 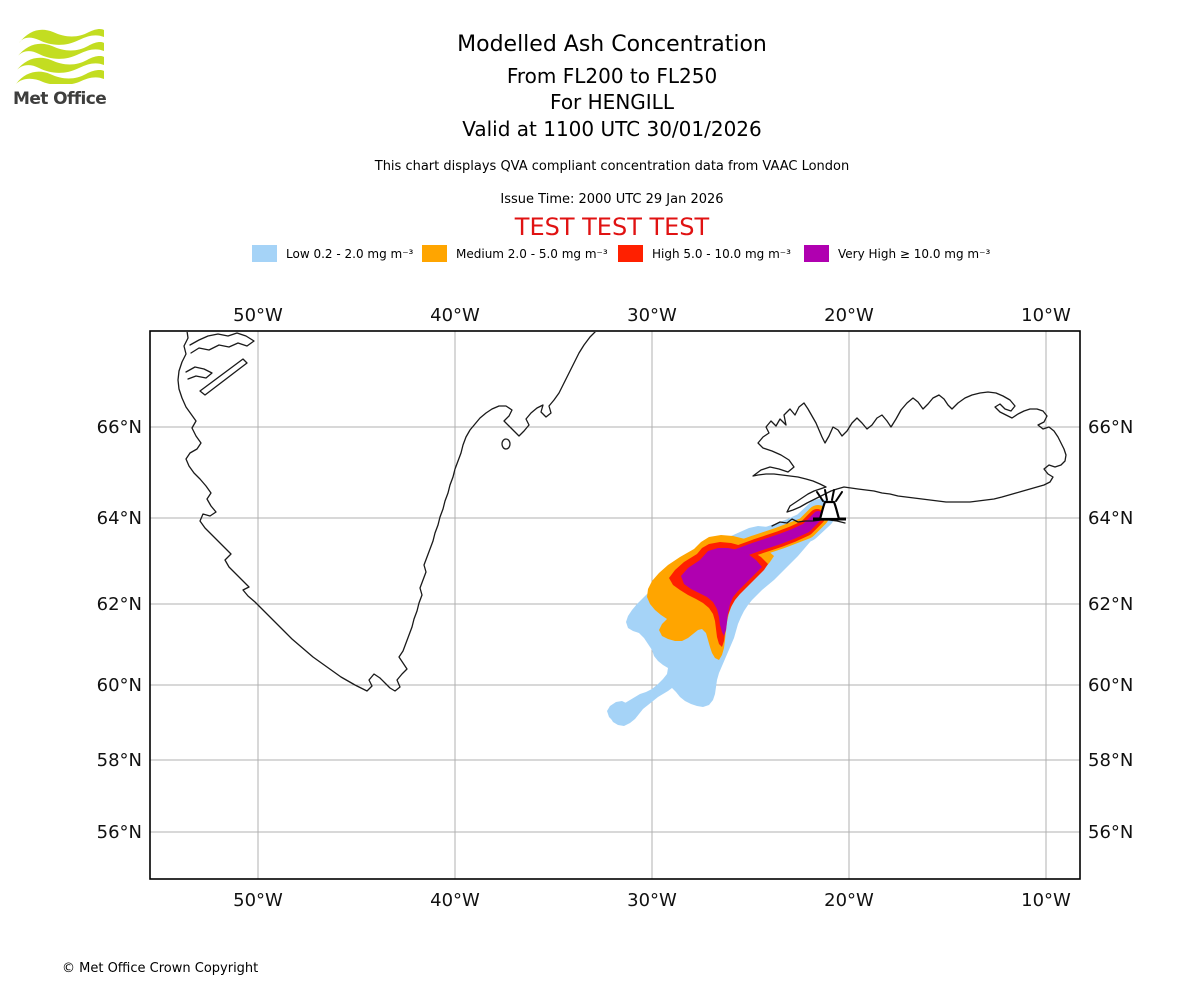 I want to click on legend-label-very-high: Very High ≥ 10.0 mg m⁻³, so click(x=914, y=253).